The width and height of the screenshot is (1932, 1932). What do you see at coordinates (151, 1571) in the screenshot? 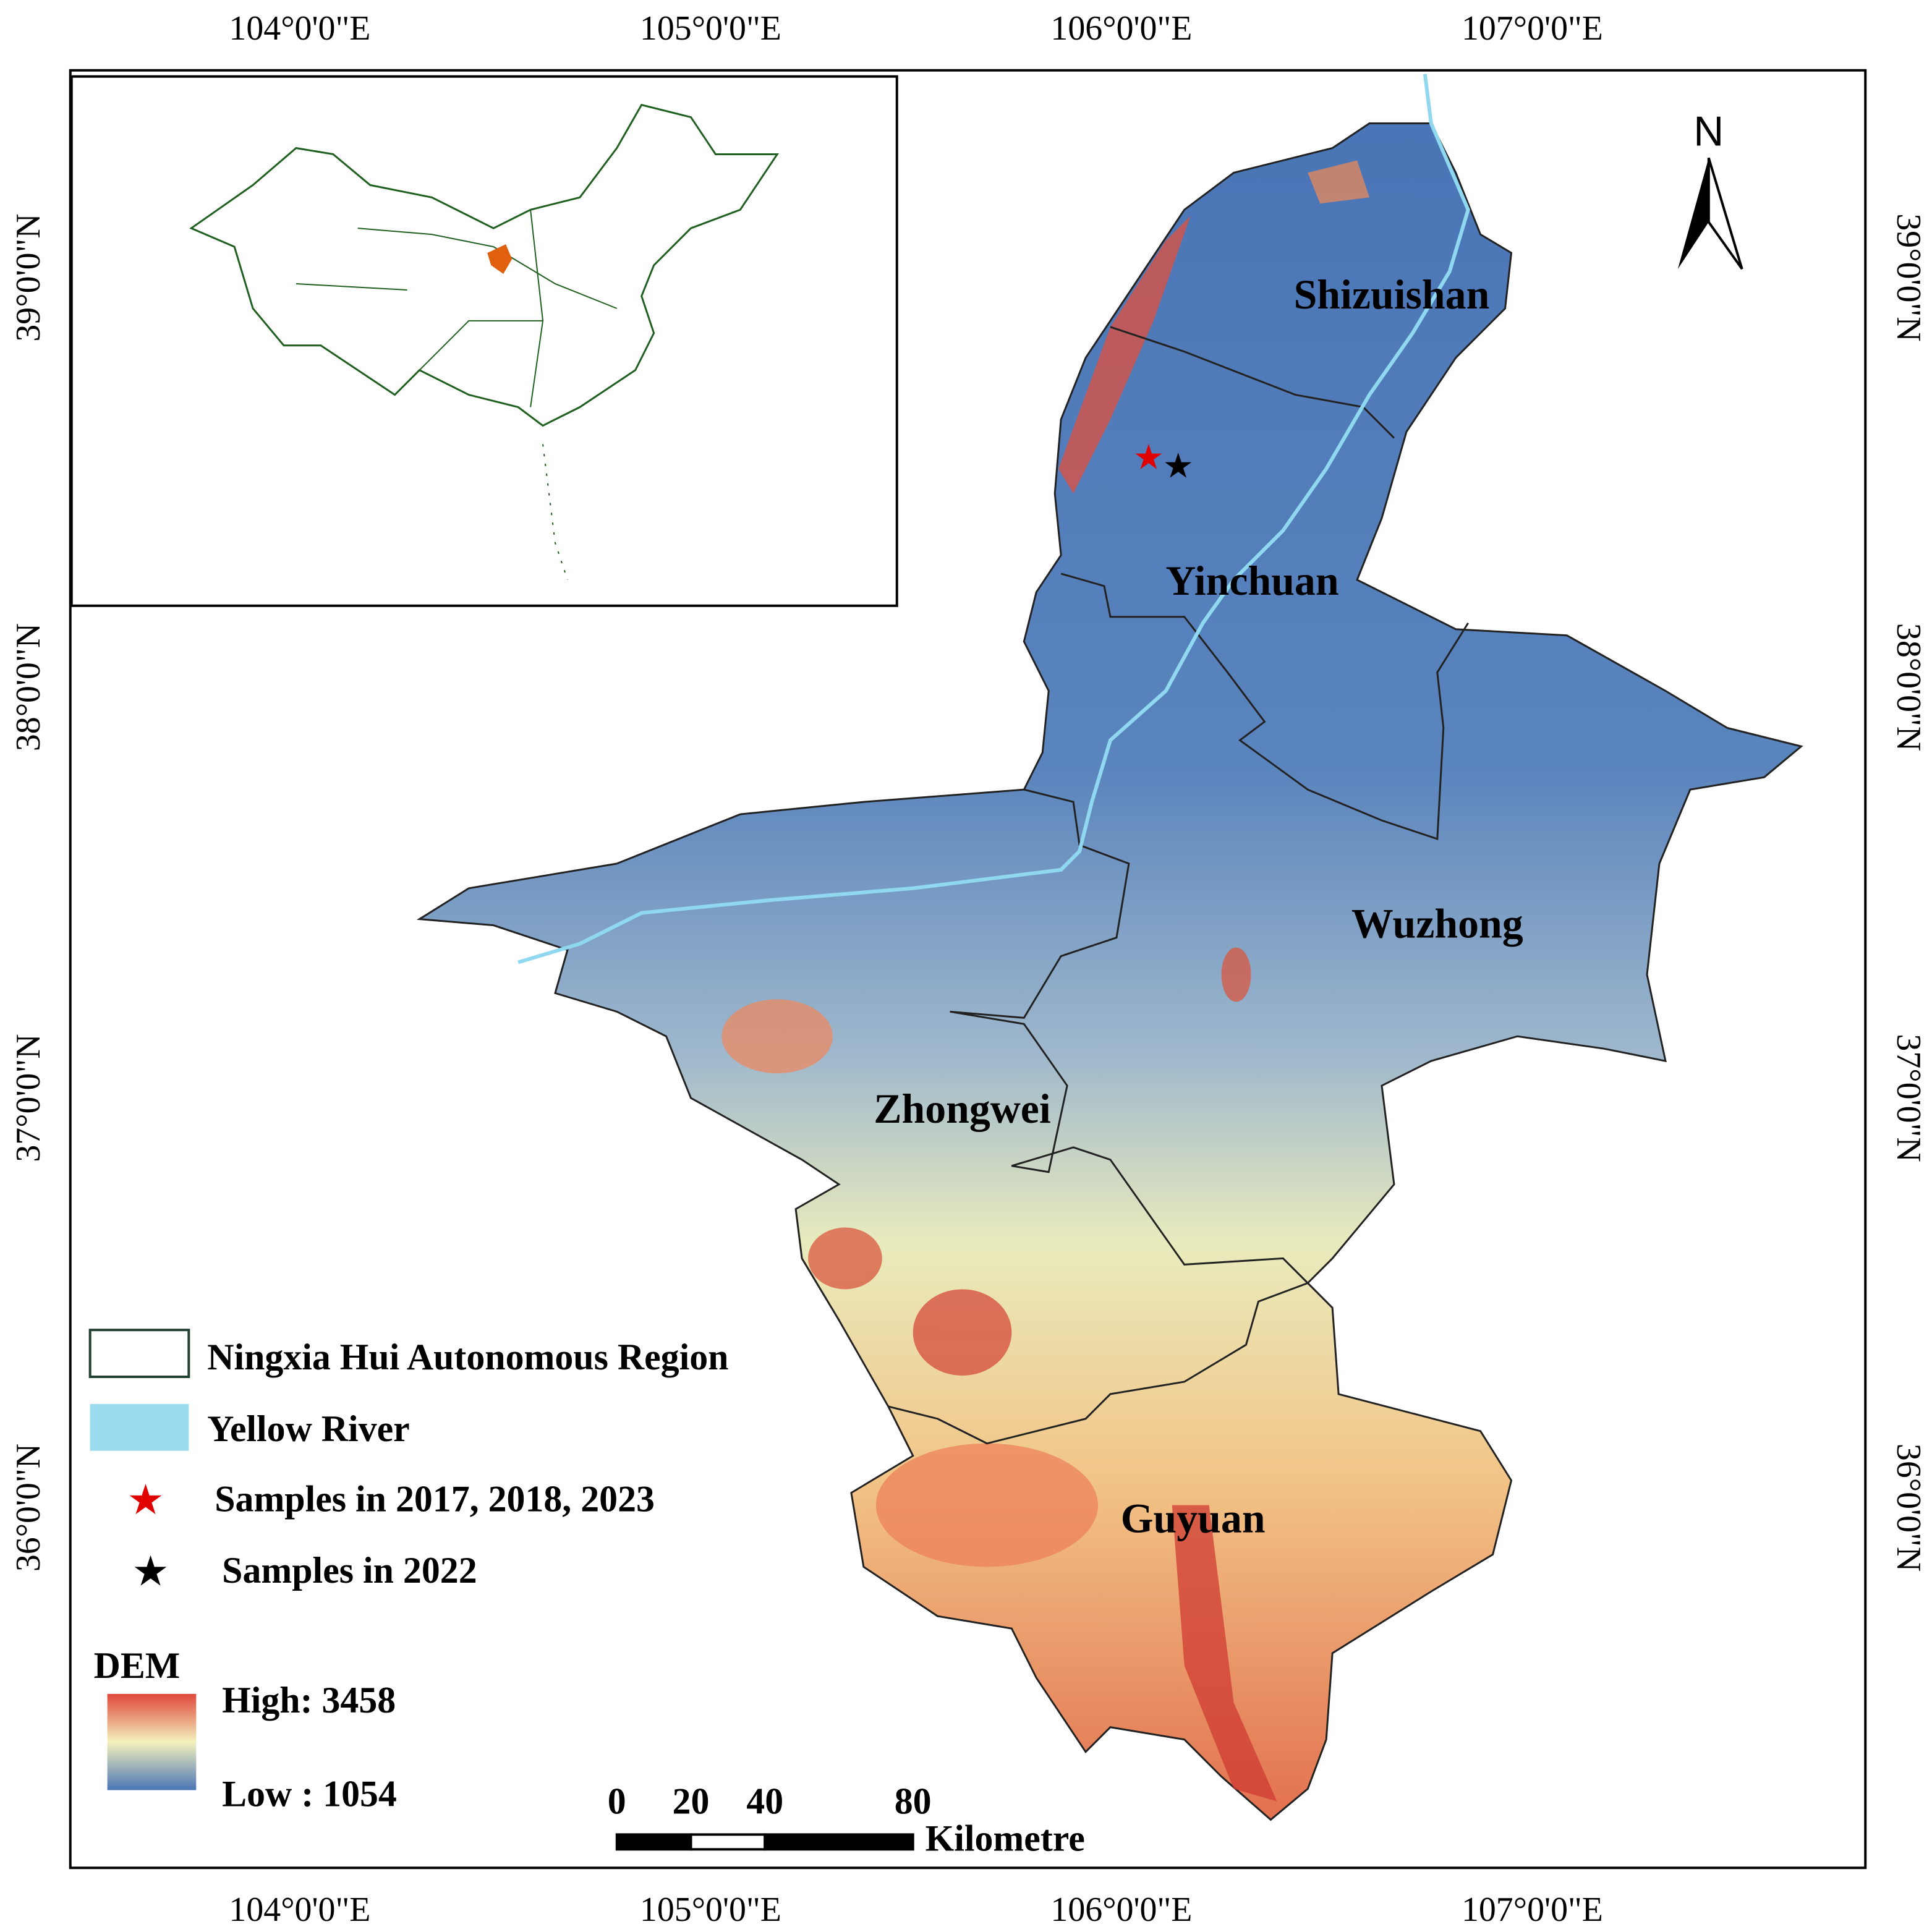
I see `legend-star-black: ★` at bounding box center [151, 1571].